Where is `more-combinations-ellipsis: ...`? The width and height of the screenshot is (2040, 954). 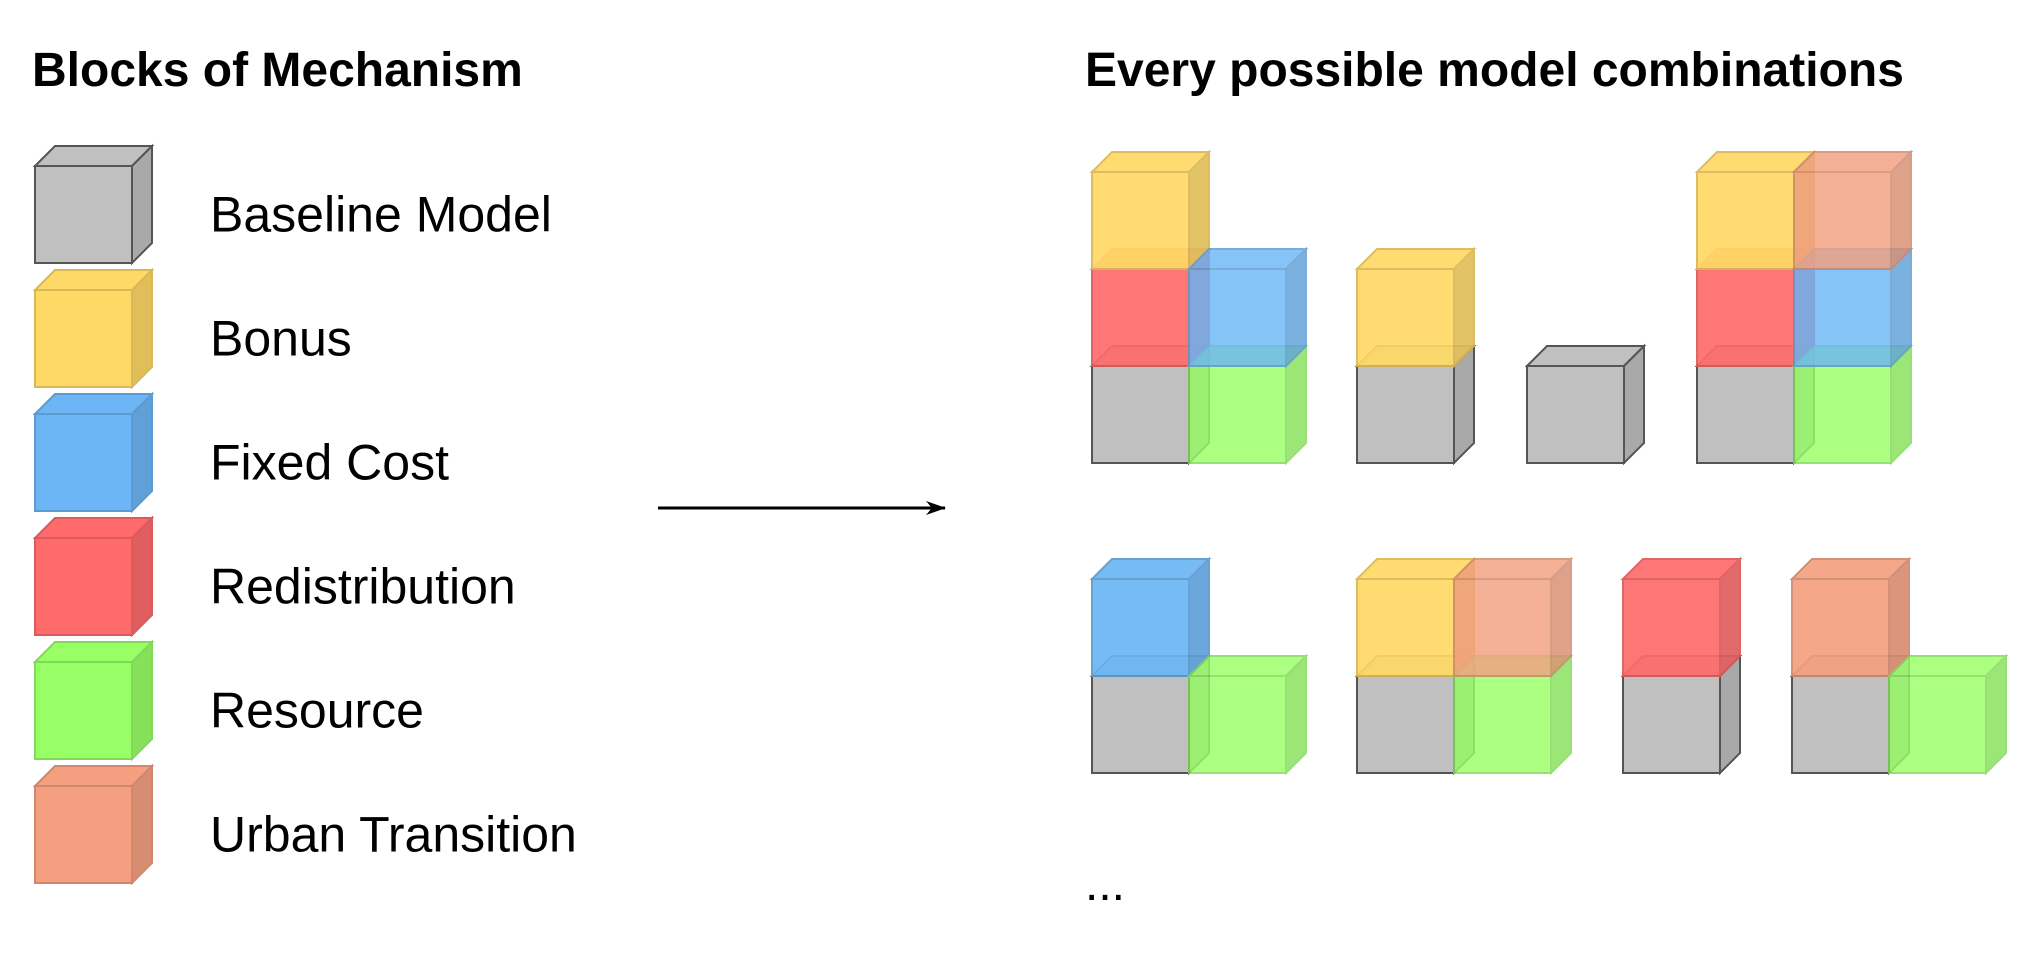 more-combinations-ellipsis: ... is located at coordinates (1105, 884).